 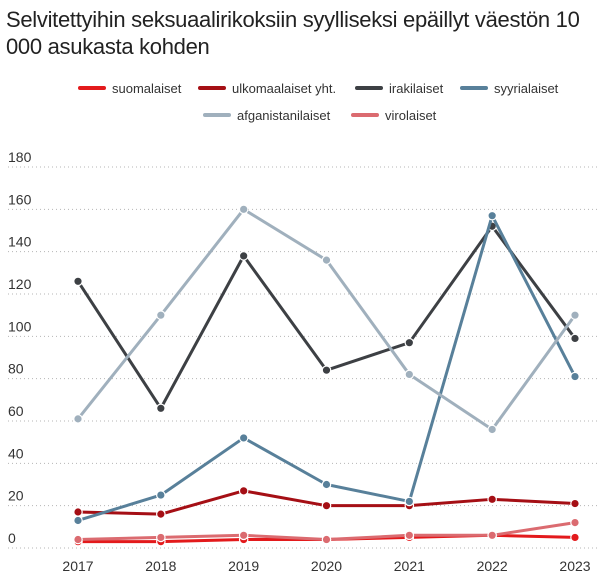 I want to click on x-tick-label: 2020, so click(x=326, y=566).